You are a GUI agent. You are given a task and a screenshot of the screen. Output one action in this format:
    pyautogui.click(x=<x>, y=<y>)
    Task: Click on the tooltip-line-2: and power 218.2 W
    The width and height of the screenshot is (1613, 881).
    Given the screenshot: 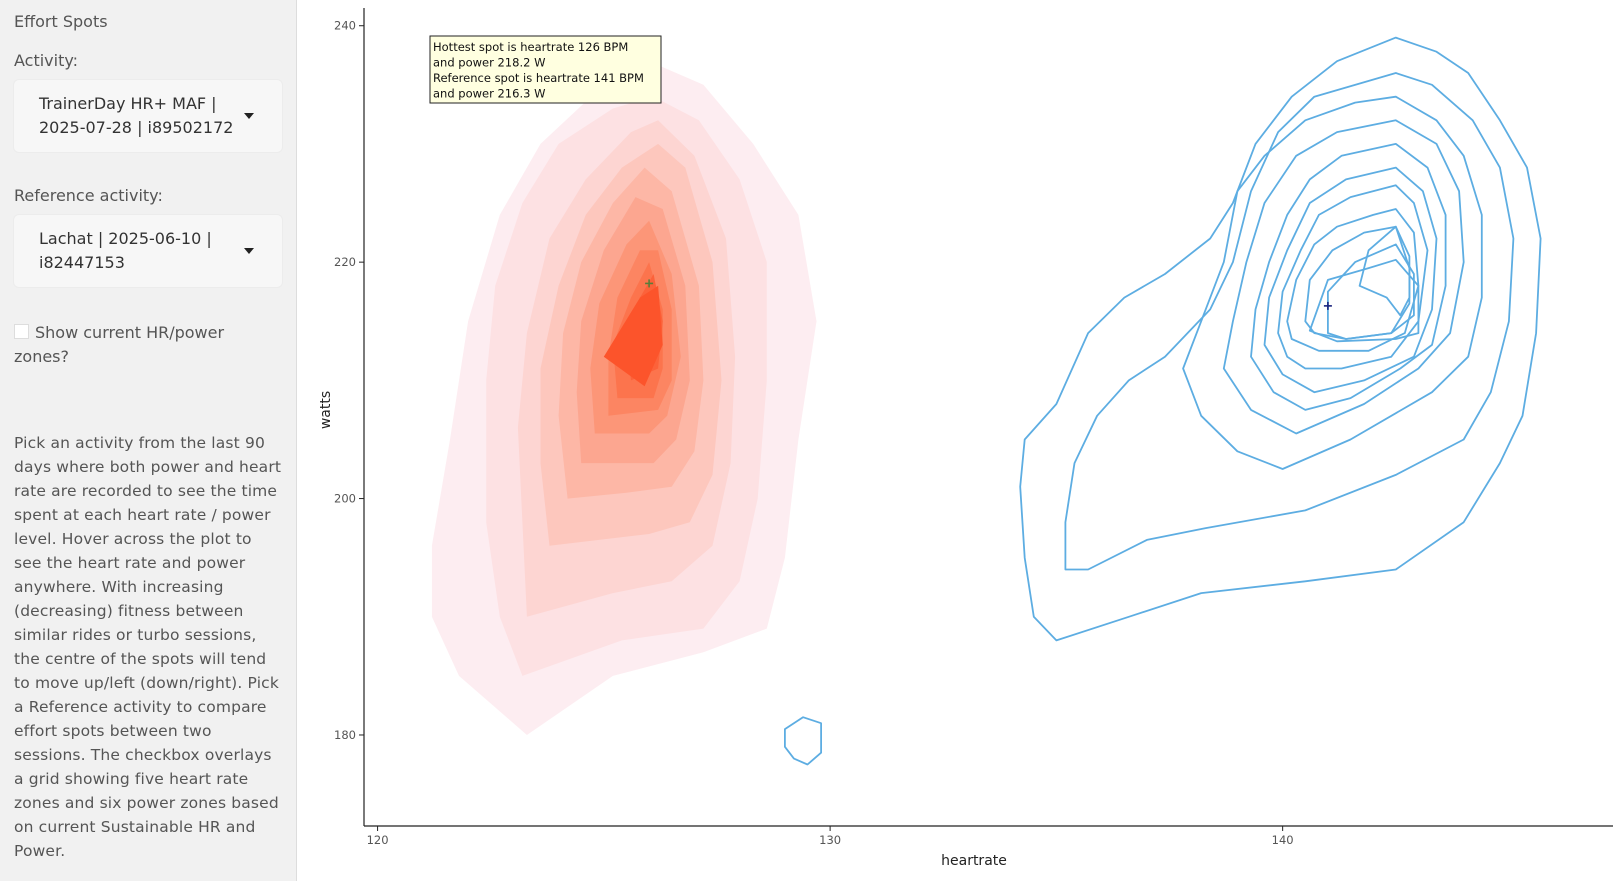 What is the action you would take?
    pyautogui.click(x=489, y=63)
    